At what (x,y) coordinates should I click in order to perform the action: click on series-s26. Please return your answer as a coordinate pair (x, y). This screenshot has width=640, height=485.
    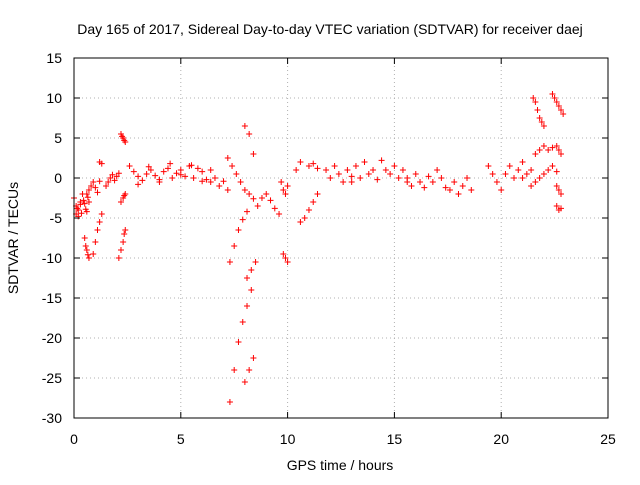
    Looking at the image, I should click on (309, 208).